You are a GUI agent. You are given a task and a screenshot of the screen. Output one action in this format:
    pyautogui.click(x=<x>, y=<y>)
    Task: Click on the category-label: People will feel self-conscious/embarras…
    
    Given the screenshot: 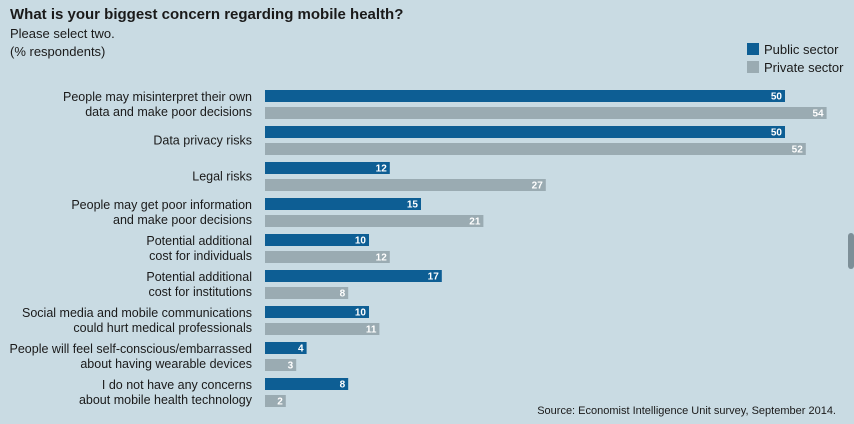 What is the action you would take?
    pyautogui.click(x=131, y=349)
    